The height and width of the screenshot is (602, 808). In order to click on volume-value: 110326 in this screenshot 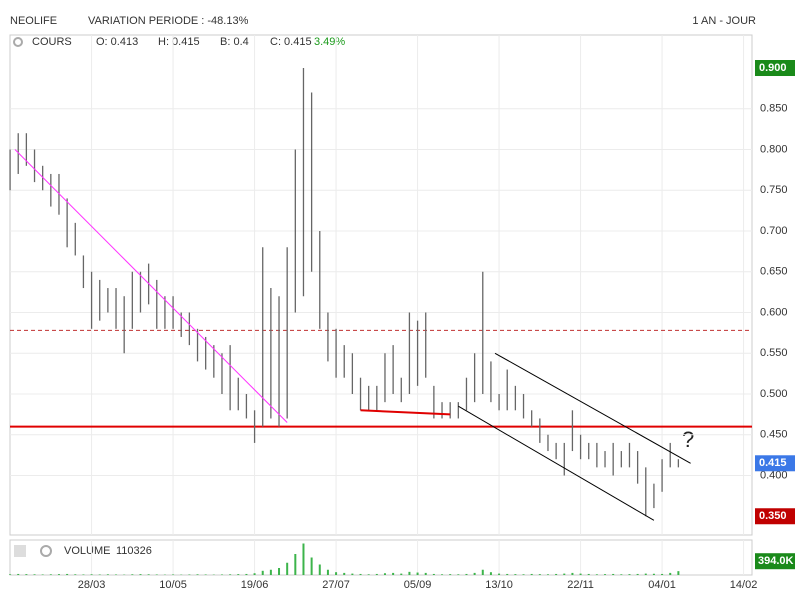, I will do `click(134, 551)`.